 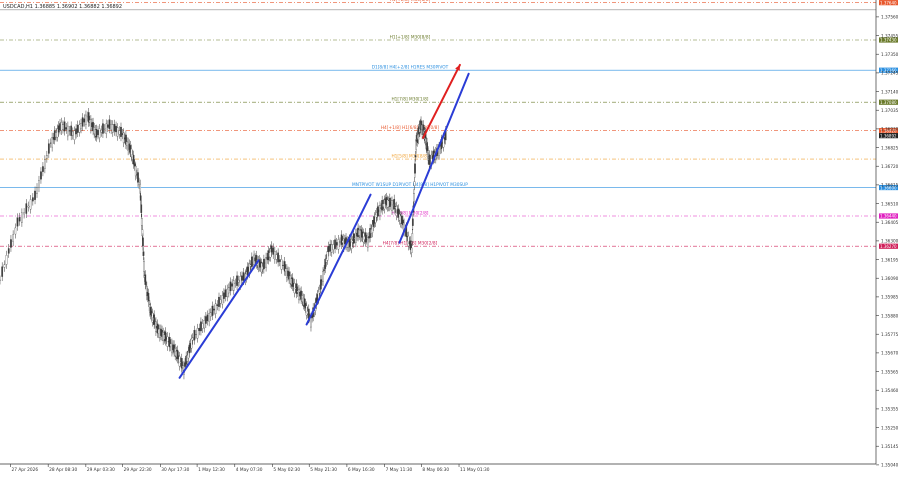 I want to click on time-tick-label: 5 May 02:30, so click(x=286, y=470).